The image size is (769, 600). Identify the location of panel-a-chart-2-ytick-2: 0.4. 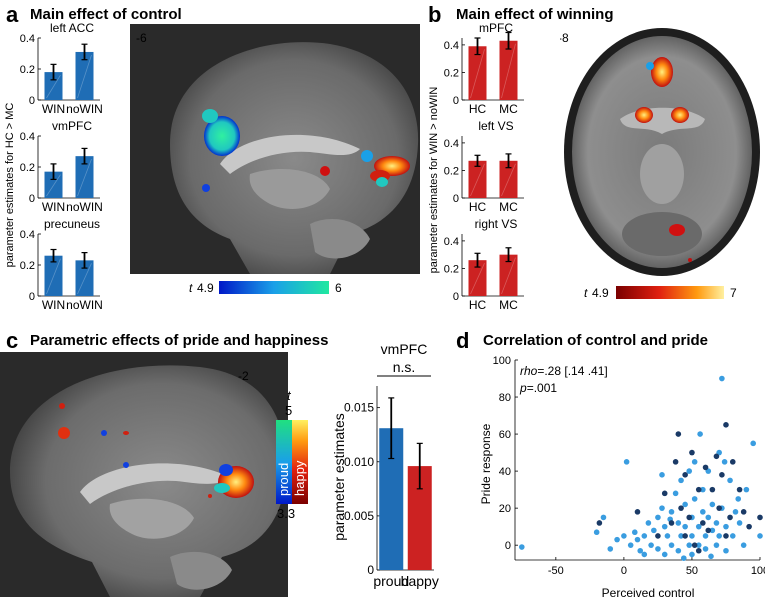
(27, 235).